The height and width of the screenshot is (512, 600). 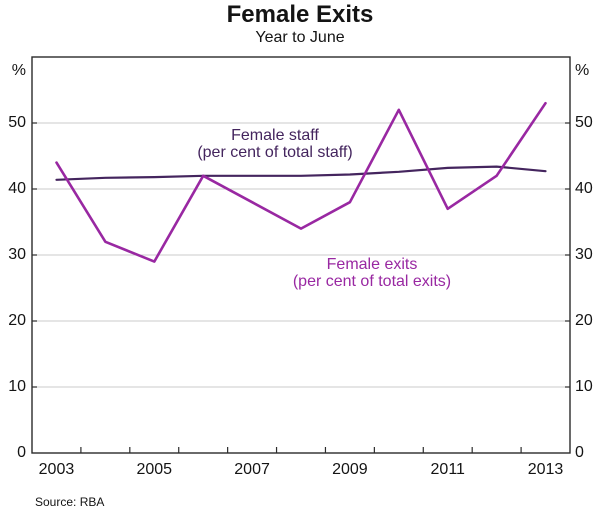 What do you see at coordinates (372, 281) in the screenshot?
I see `series-label-line: (per cent of total exits)` at bounding box center [372, 281].